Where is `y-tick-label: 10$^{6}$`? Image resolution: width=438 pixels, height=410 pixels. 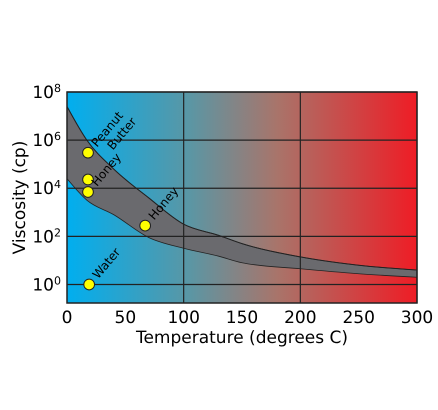
y-tick-label: 10$^{6}$ is located at coordinates (46, 141).